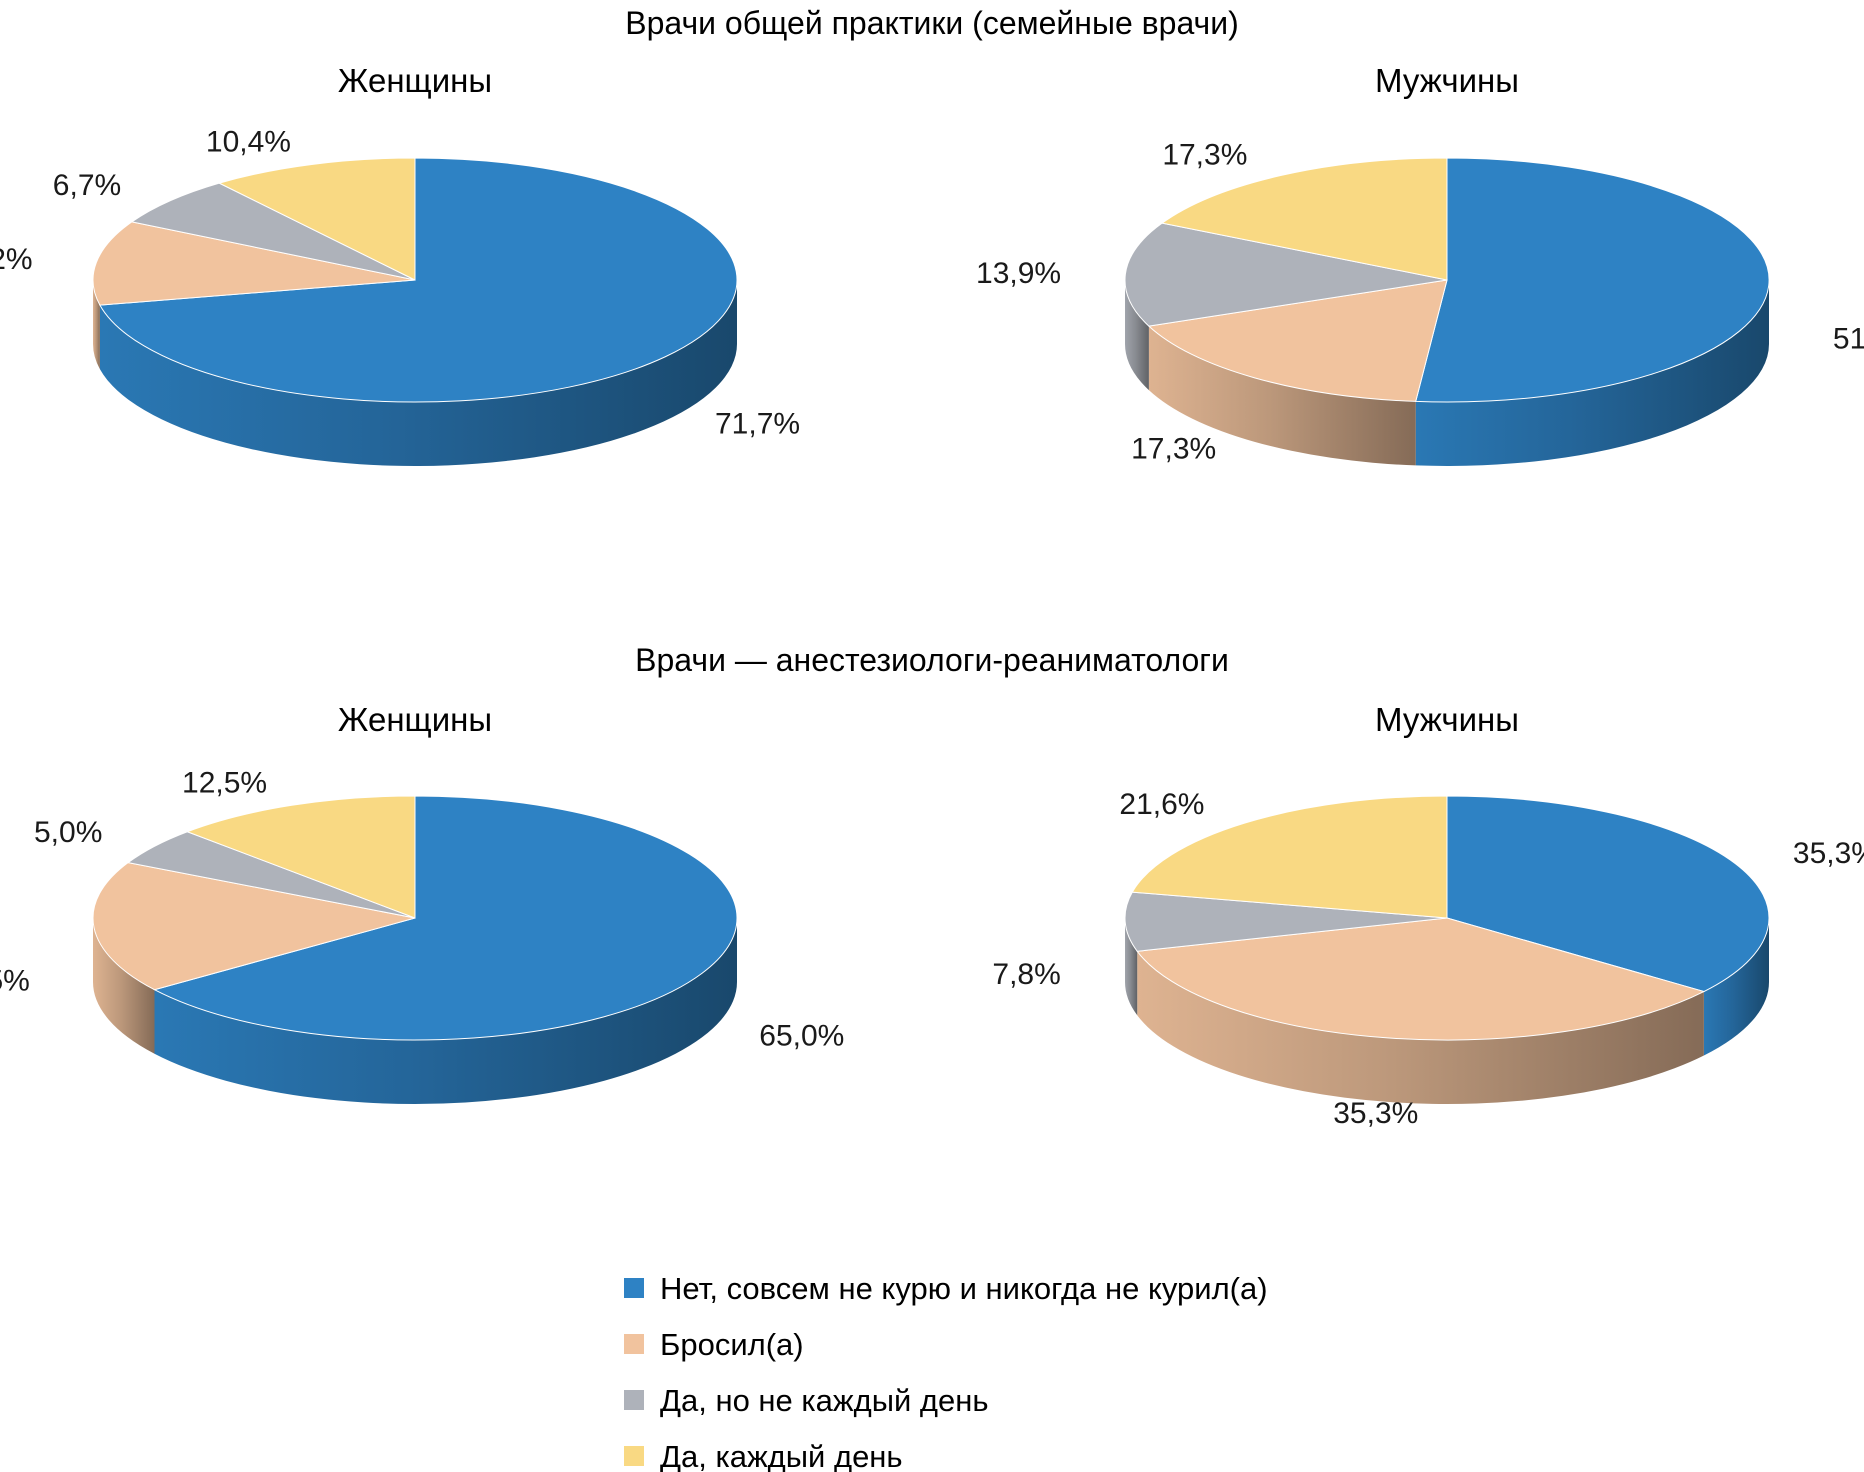 The height and width of the screenshot is (1472, 1864). What do you see at coordinates (757, 424) in the screenshot?
I see `data-label-never: 71,7%` at bounding box center [757, 424].